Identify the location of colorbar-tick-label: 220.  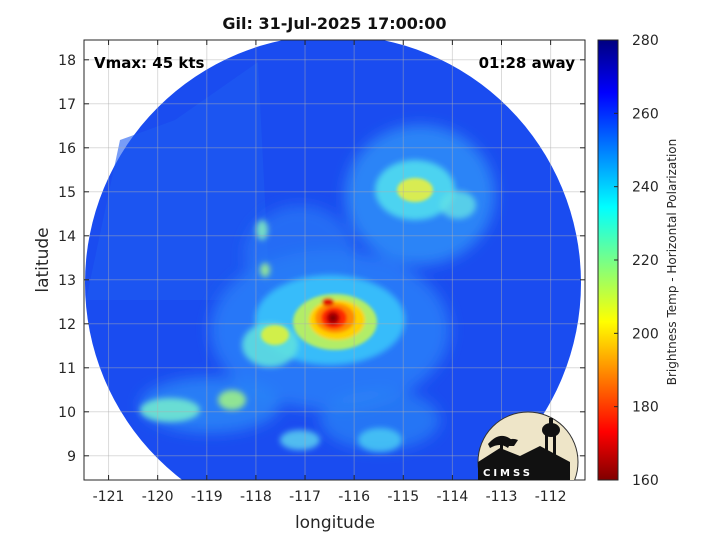
(645, 261).